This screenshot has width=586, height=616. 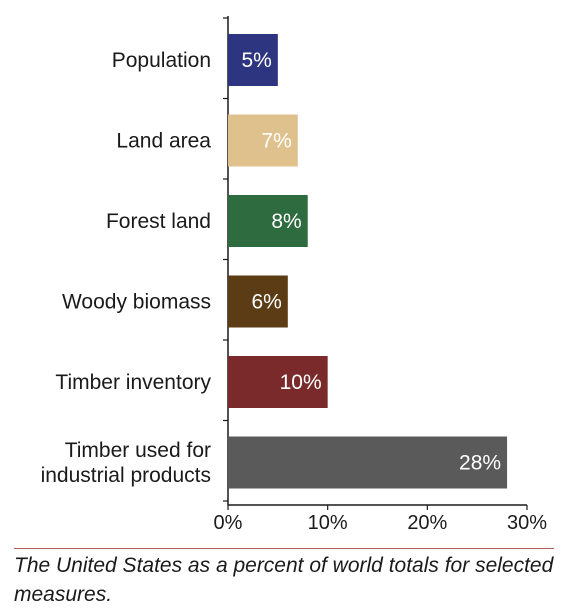 What do you see at coordinates (133, 382) in the screenshot?
I see `category-label: Timber inventory` at bounding box center [133, 382].